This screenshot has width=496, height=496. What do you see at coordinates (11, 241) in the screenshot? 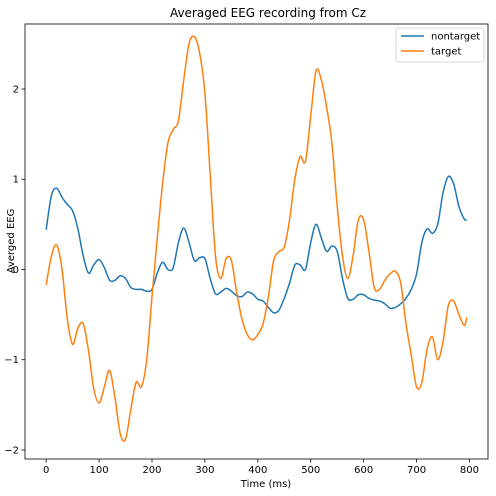
I see `y-axis-label: Averged EEG` at bounding box center [11, 241].